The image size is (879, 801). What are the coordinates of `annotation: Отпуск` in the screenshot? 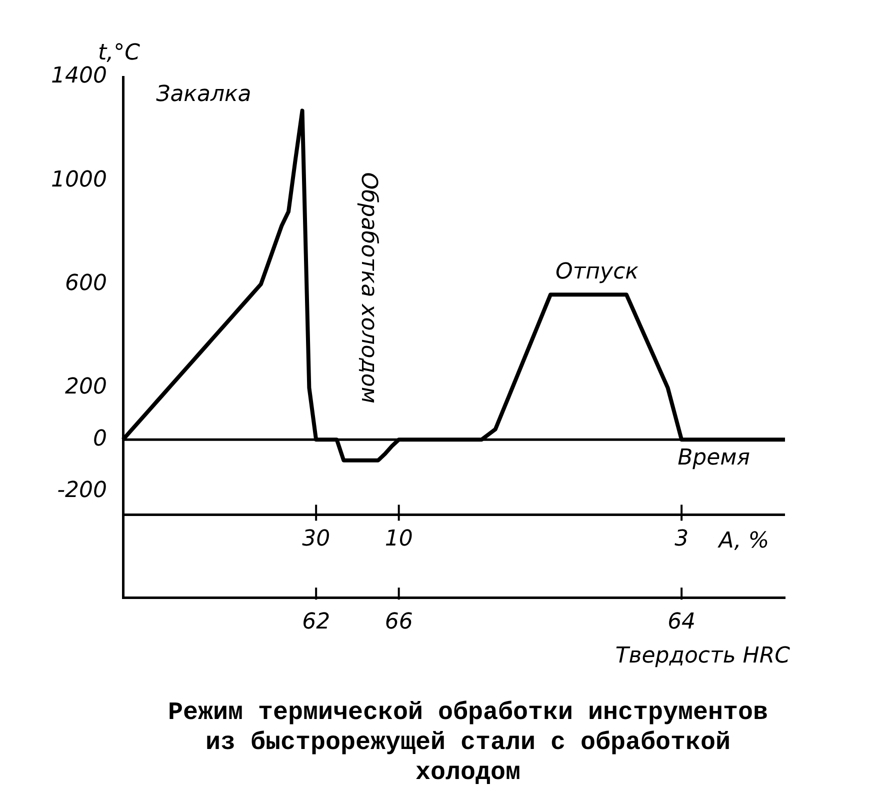 It's located at (598, 271).